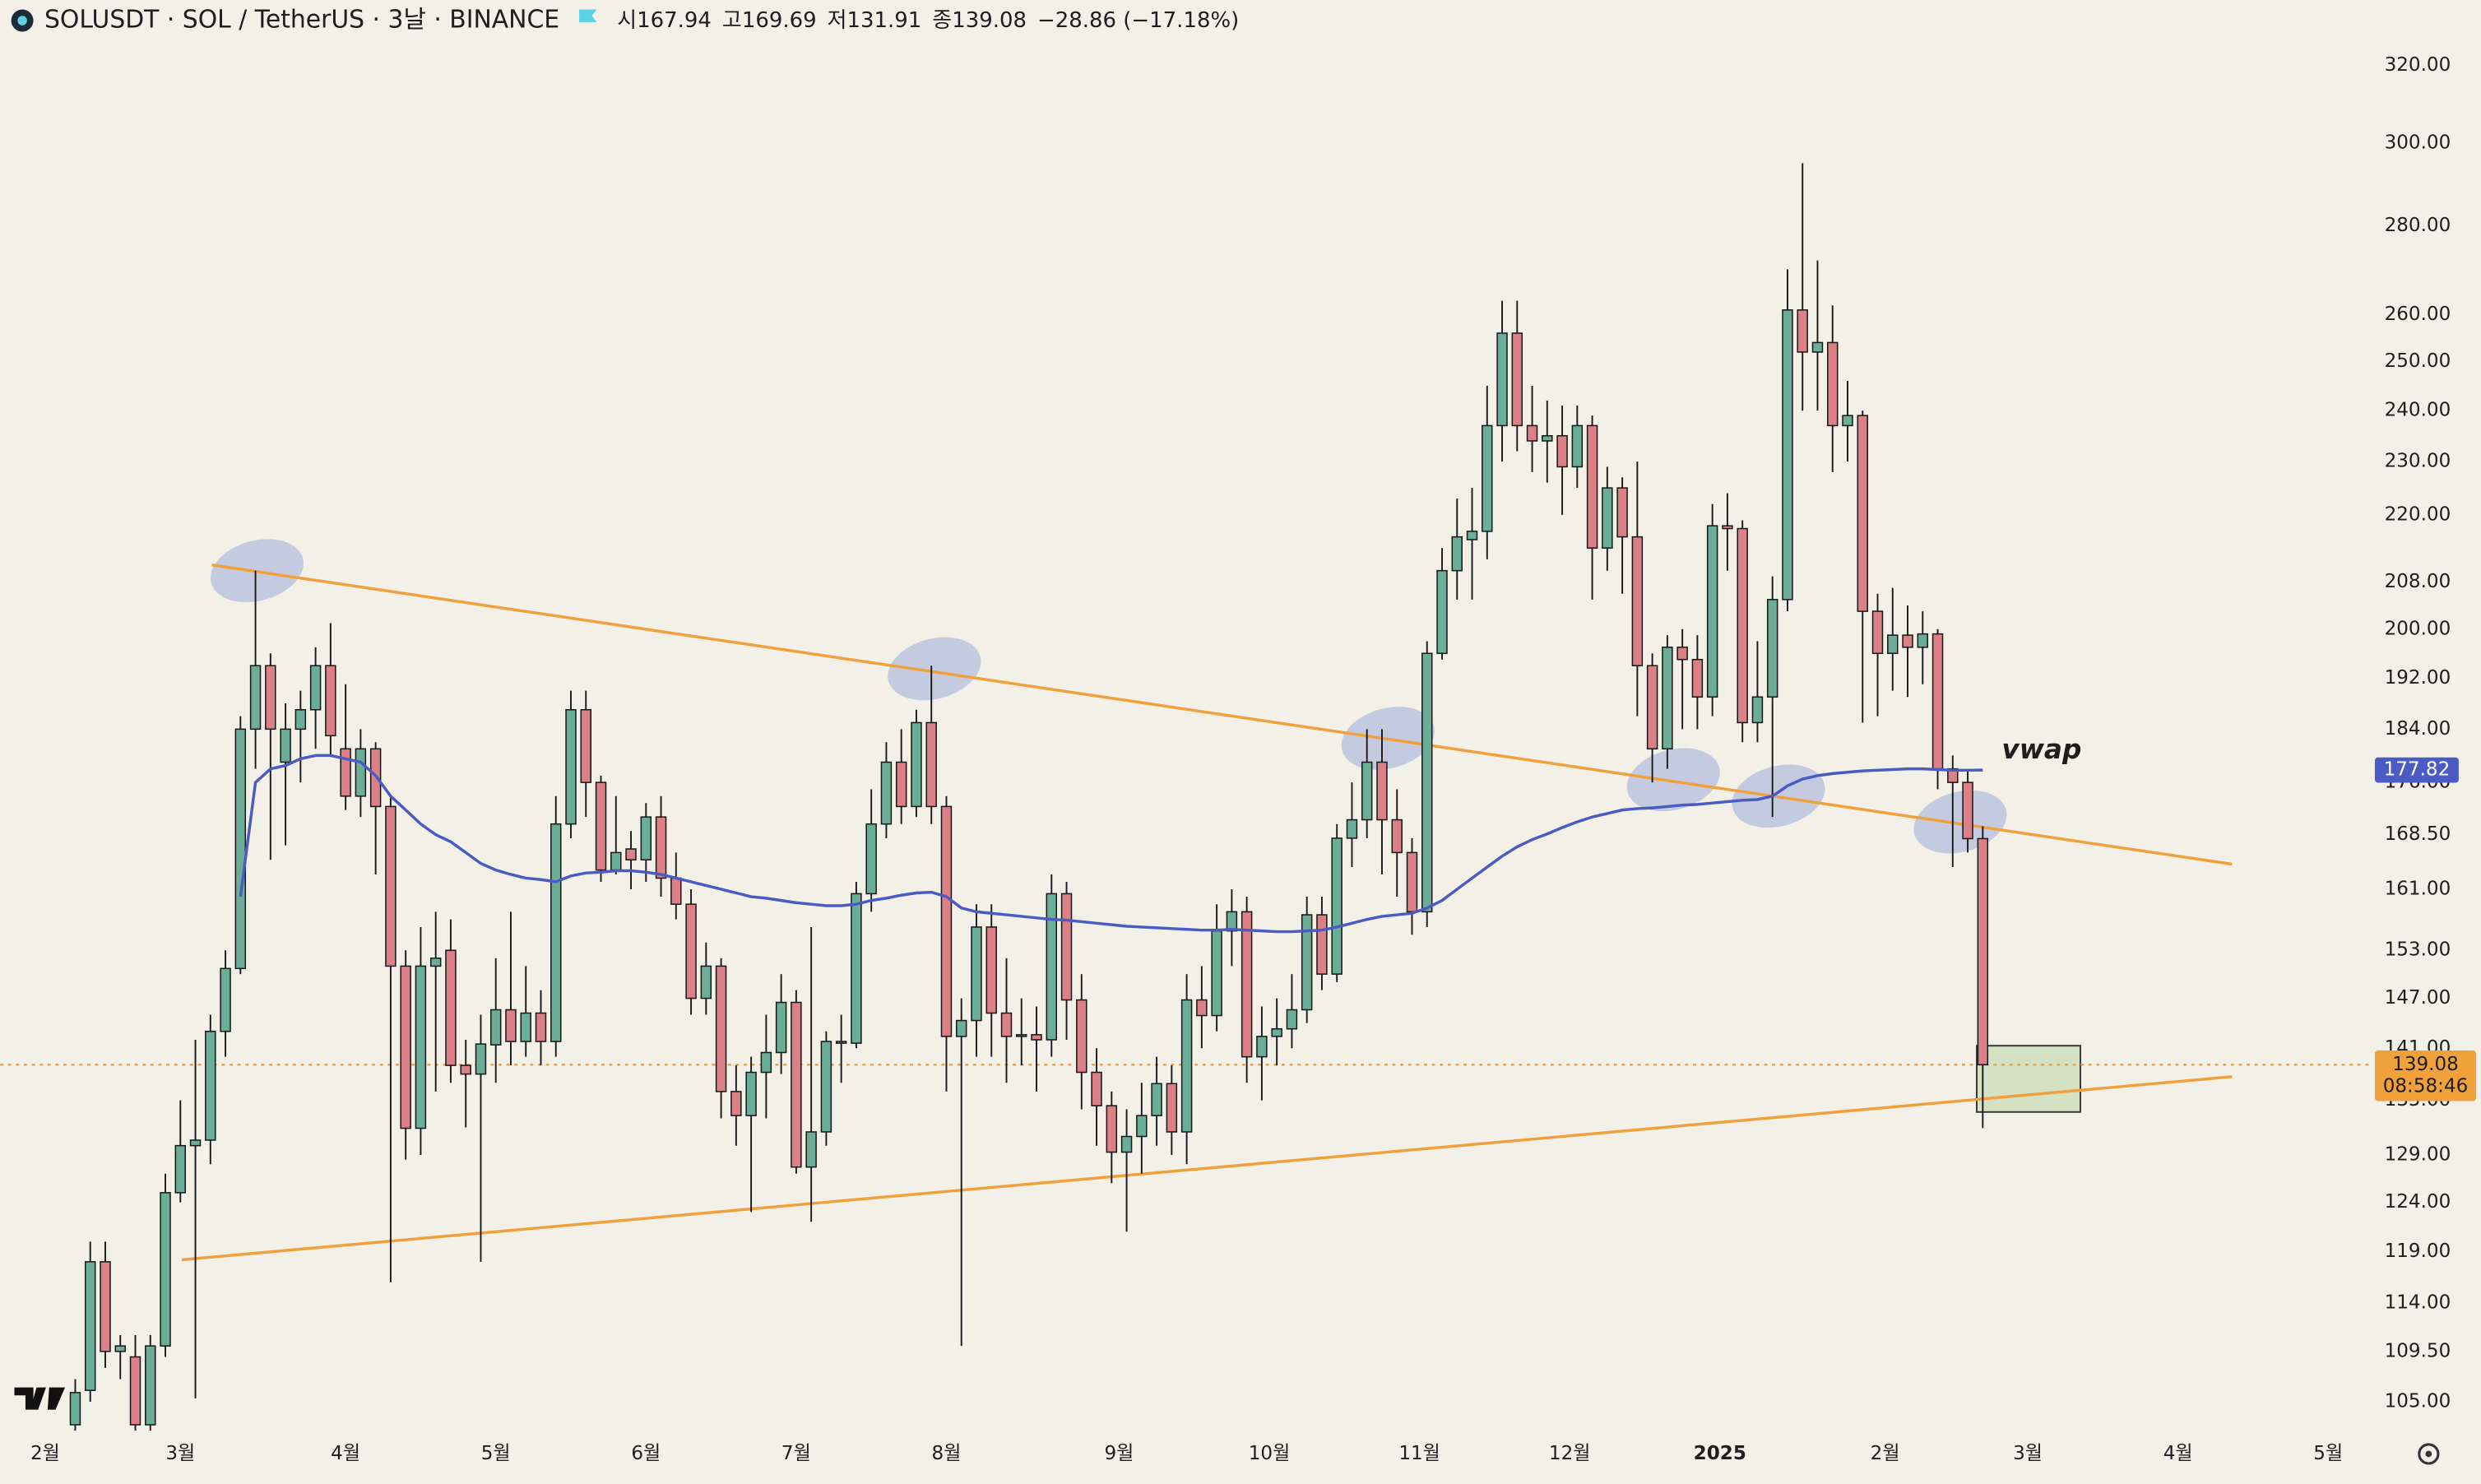  Describe the element at coordinates (2418, 834) in the screenshot. I see `y-tick-label: 168.50` at that location.